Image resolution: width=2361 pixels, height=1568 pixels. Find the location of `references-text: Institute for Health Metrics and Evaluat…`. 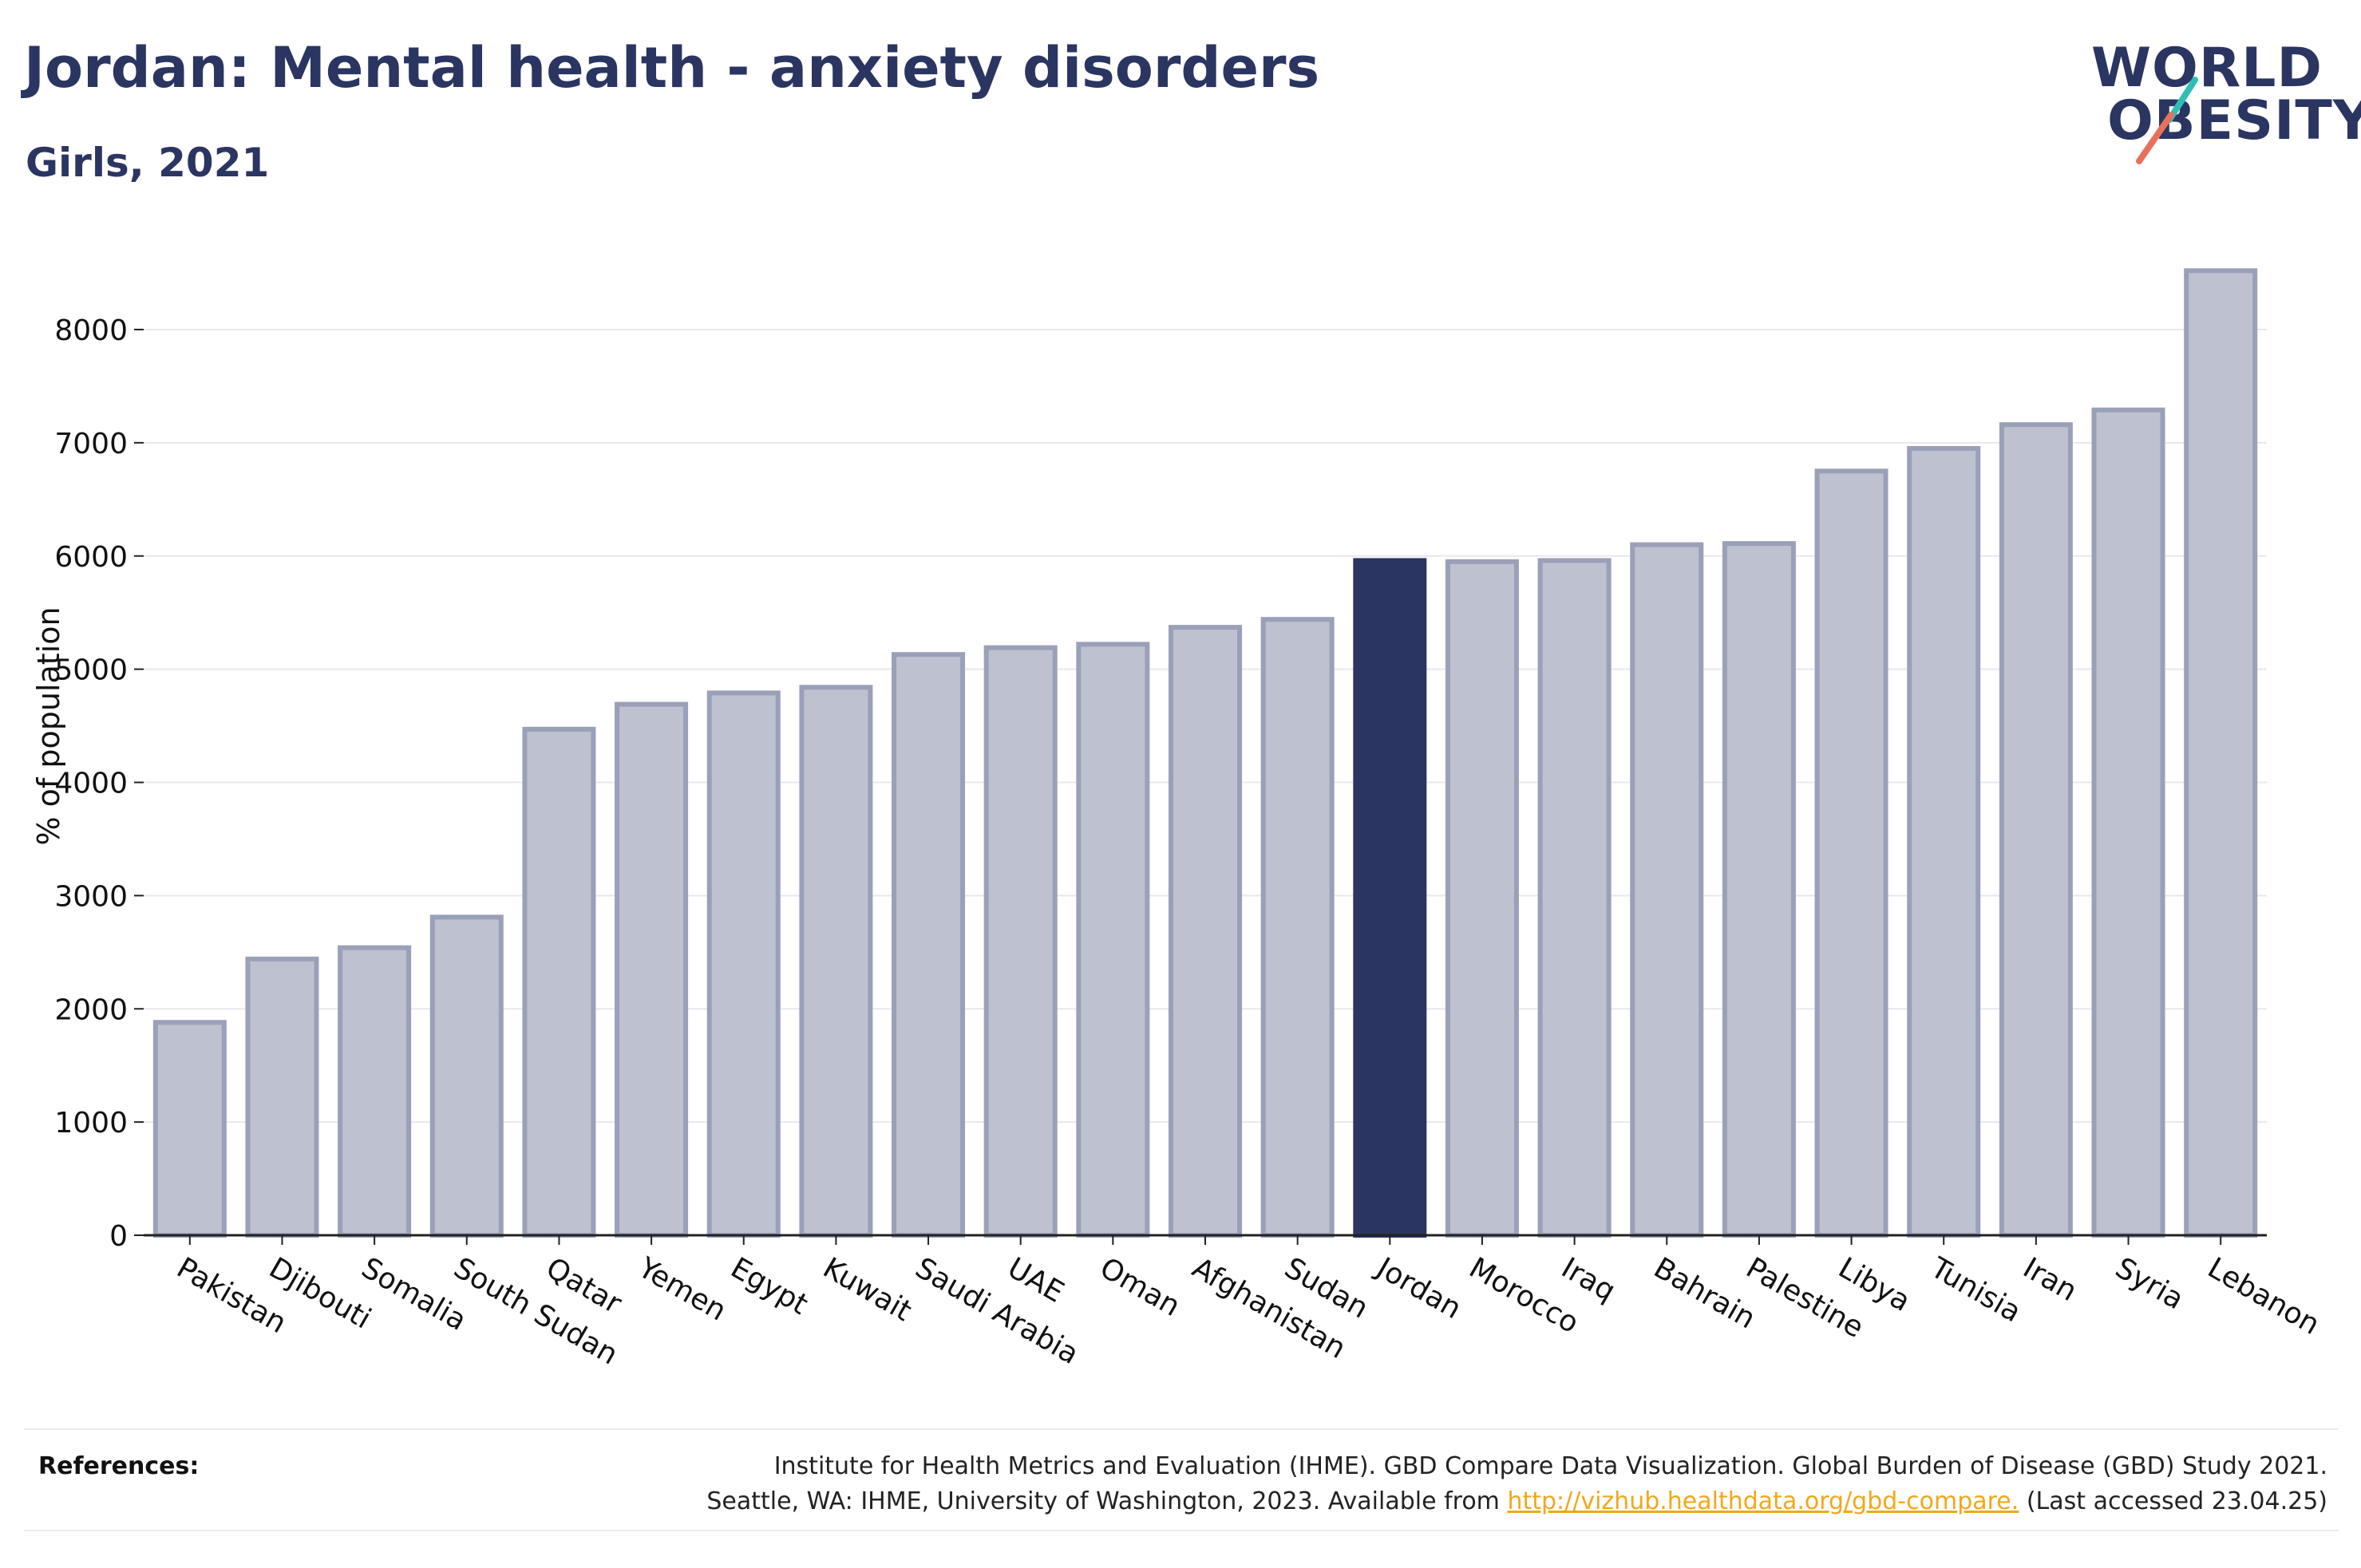

references-text: Institute for Health Metrics and Evaluat… is located at coordinates (1516, 1484).